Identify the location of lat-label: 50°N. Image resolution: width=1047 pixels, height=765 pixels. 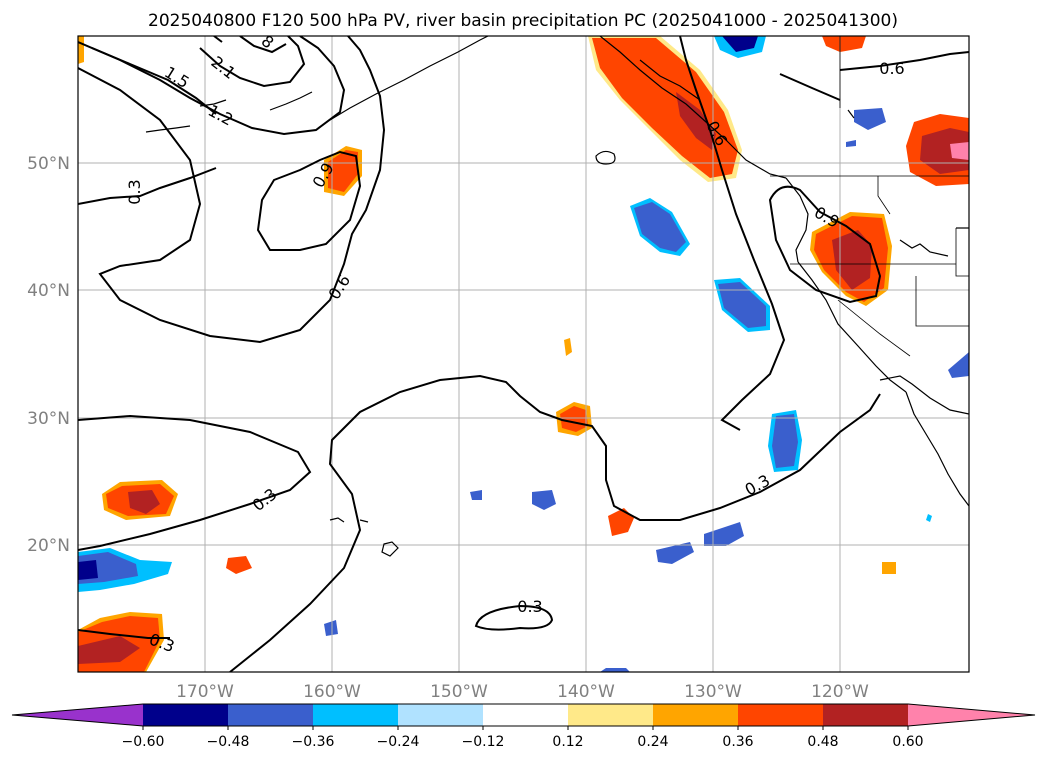
(48, 164).